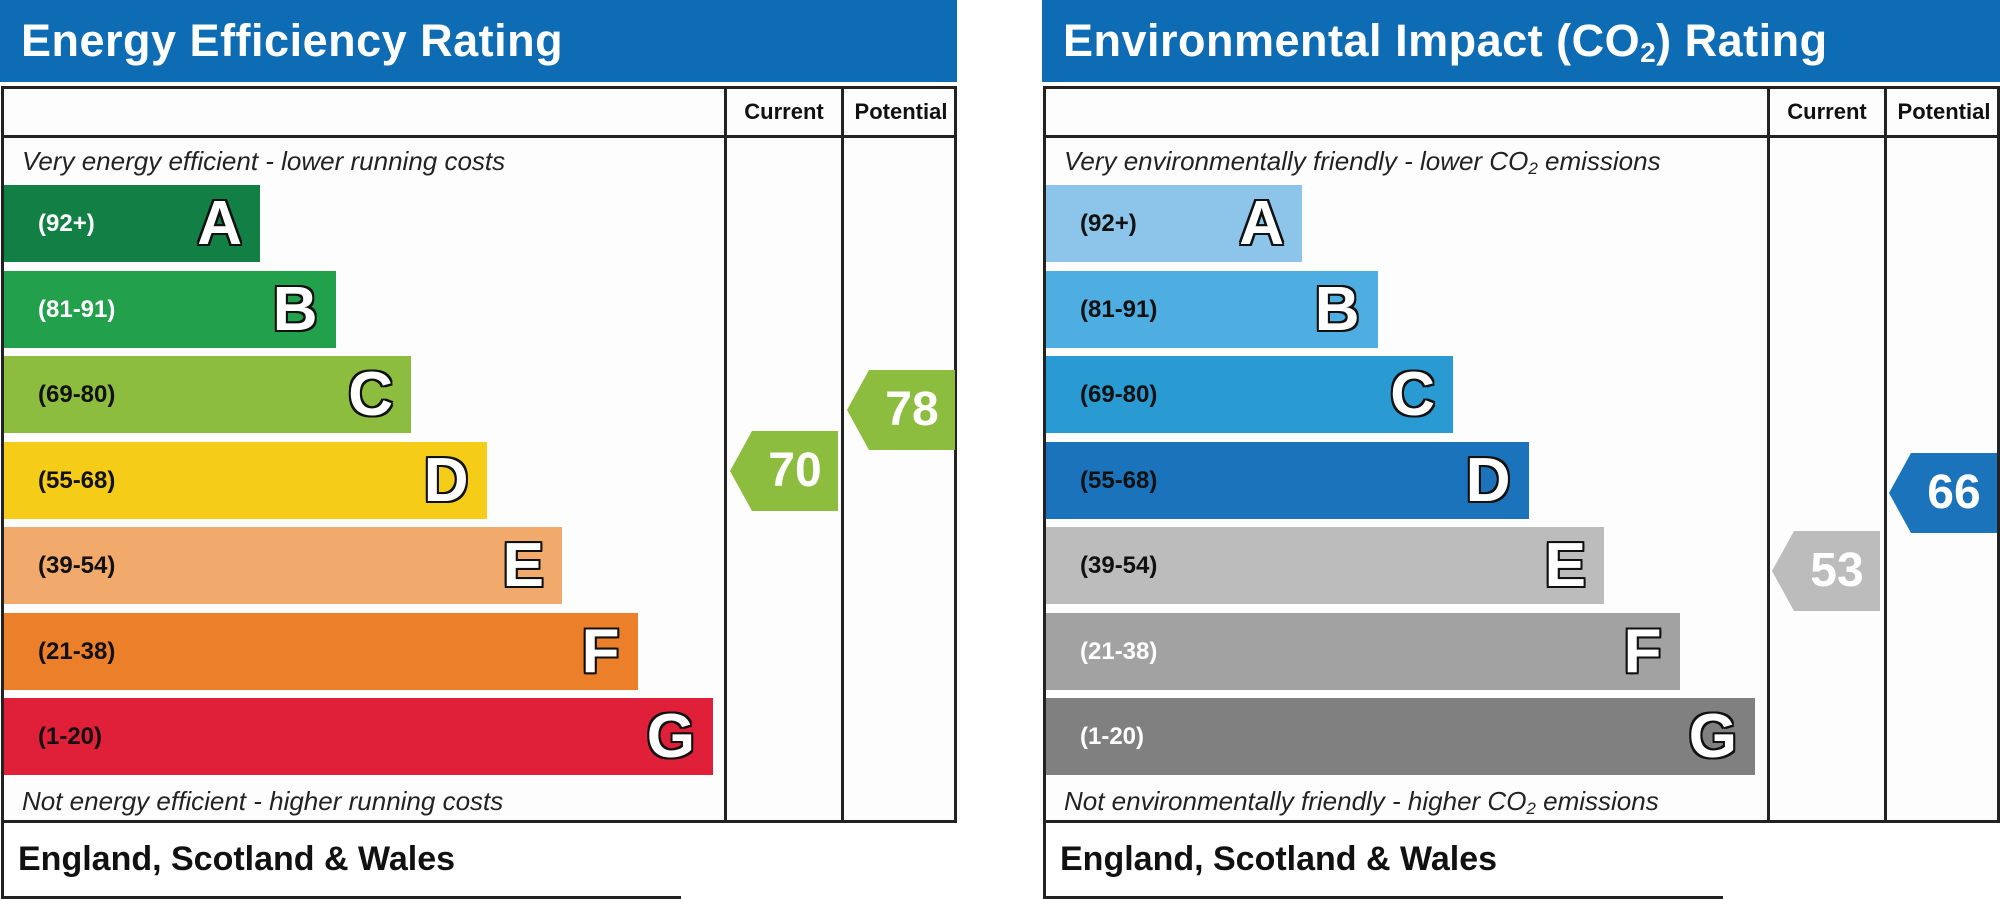  What do you see at coordinates (1531, 808) in the screenshot?
I see `bottom-note-subscript: 2` at bounding box center [1531, 808].